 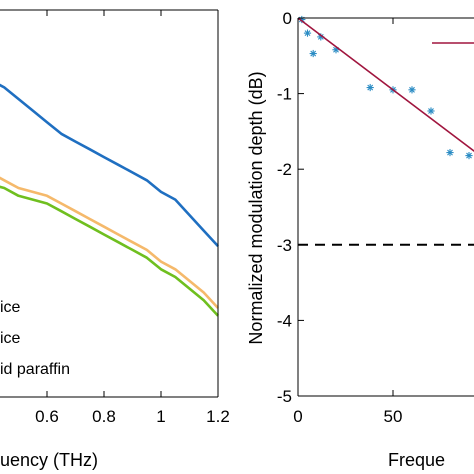 I want to click on right-x-tick-labels: 050100, so click(x=383, y=416).